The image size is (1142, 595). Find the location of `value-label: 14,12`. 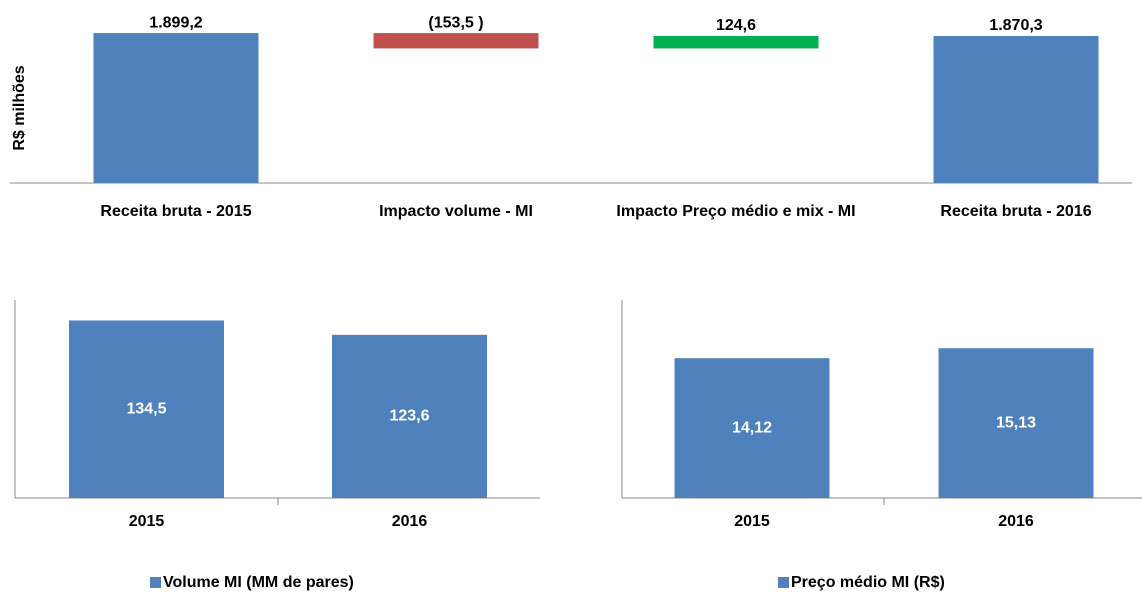

value-label: 14,12 is located at coordinates (752, 427).